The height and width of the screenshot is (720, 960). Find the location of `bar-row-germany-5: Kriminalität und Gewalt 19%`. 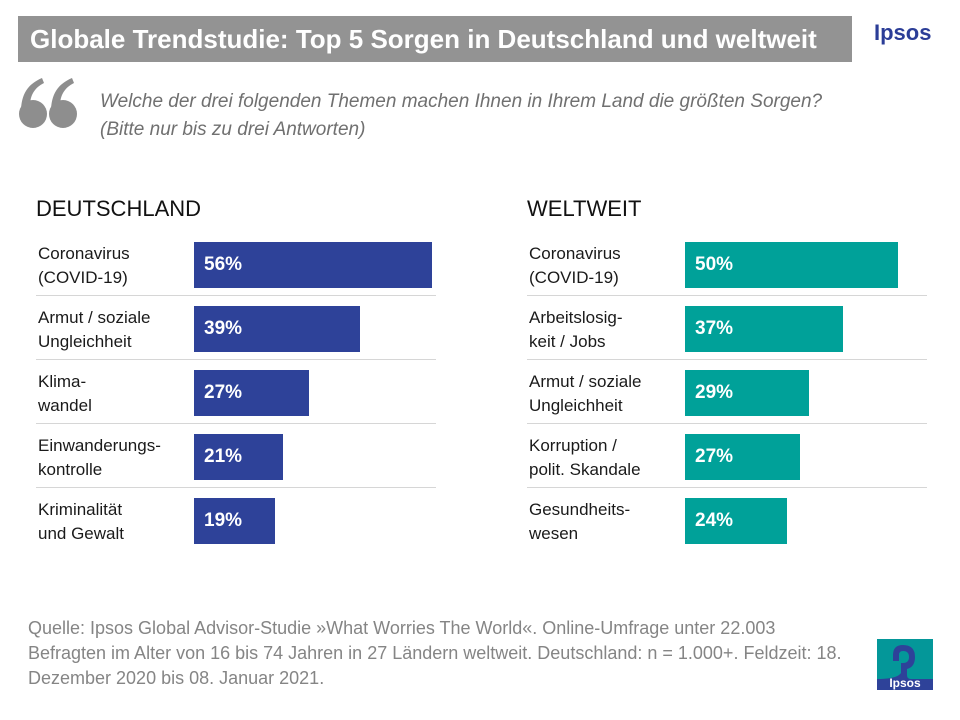

bar-row-germany-5: Kriminalität und Gewalt 19% is located at coordinates (236, 520).